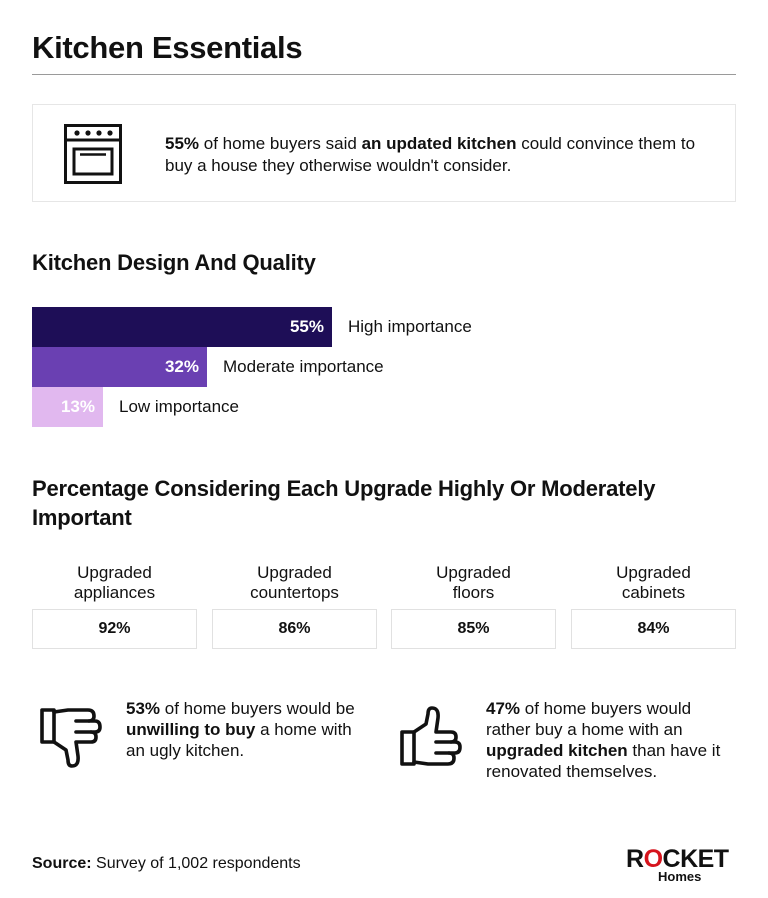 The width and height of the screenshot is (768, 898). What do you see at coordinates (635, 859) in the screenshot?
I see `logo-r: R` at bounding box center [635, 859].